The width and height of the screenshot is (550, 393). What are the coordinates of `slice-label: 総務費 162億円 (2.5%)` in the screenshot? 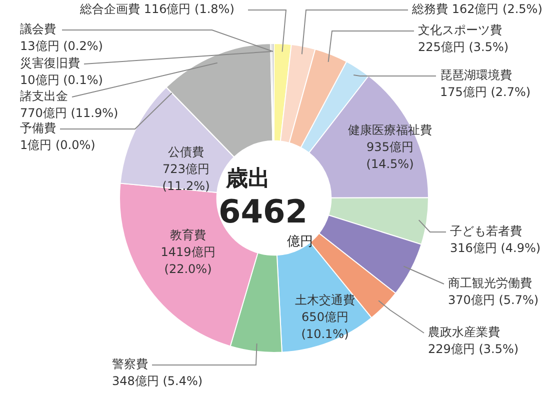 It's located at (476, 9).